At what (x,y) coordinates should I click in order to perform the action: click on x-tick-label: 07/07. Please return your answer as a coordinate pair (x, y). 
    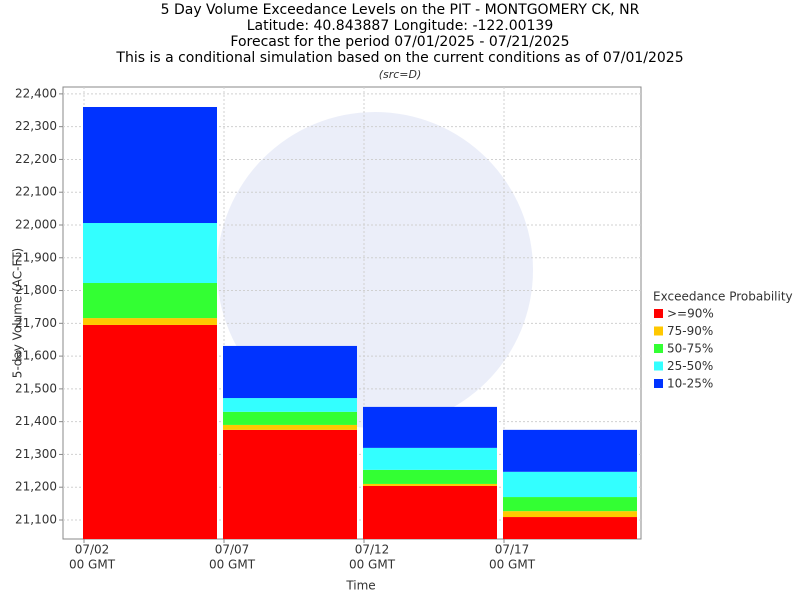
    Looking at the image, I should click on (232, 550).